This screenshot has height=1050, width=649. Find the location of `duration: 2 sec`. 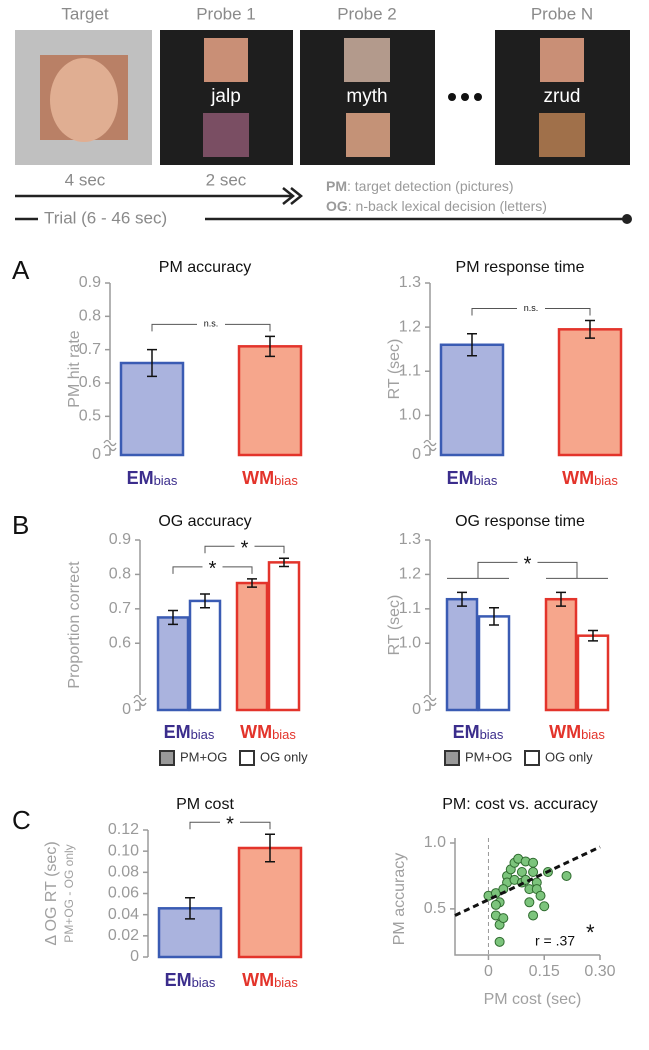

duration: 2 sec is located at coordinates (226, 179).